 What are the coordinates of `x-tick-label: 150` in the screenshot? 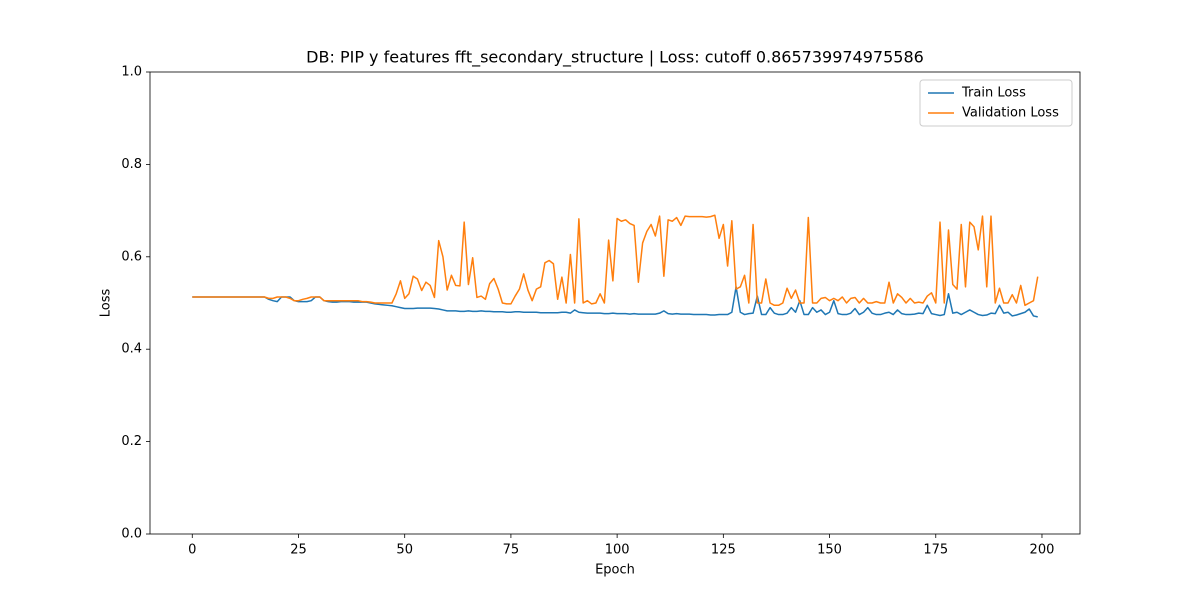 It's located at (829, 550).